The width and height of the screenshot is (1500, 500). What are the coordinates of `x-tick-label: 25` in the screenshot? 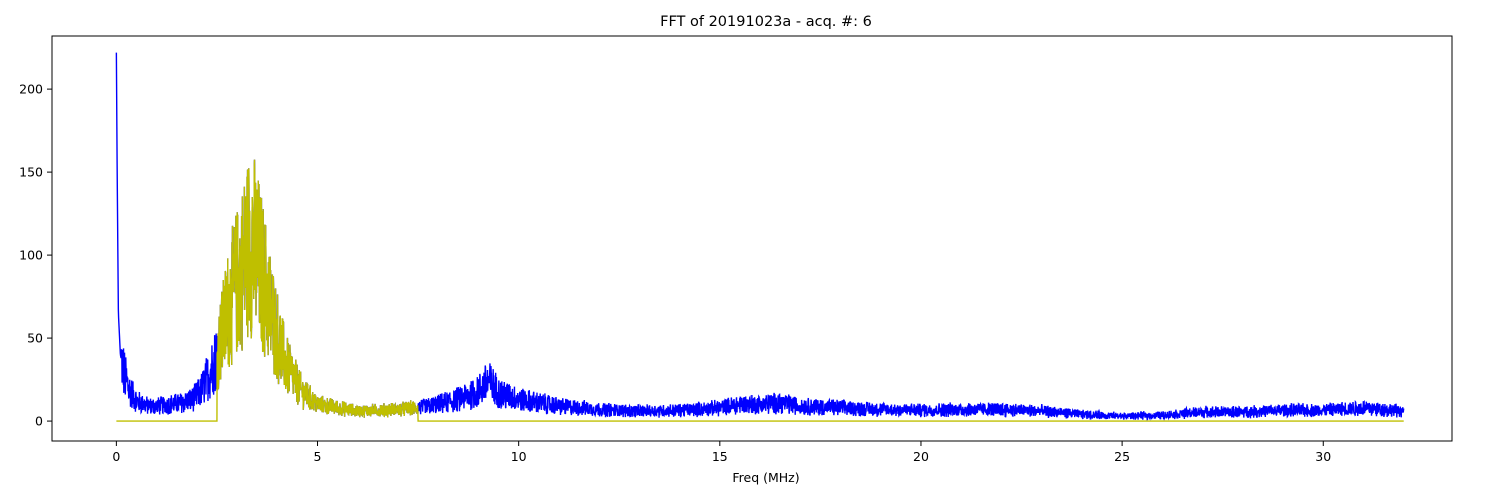 It's located at (1122, 456).